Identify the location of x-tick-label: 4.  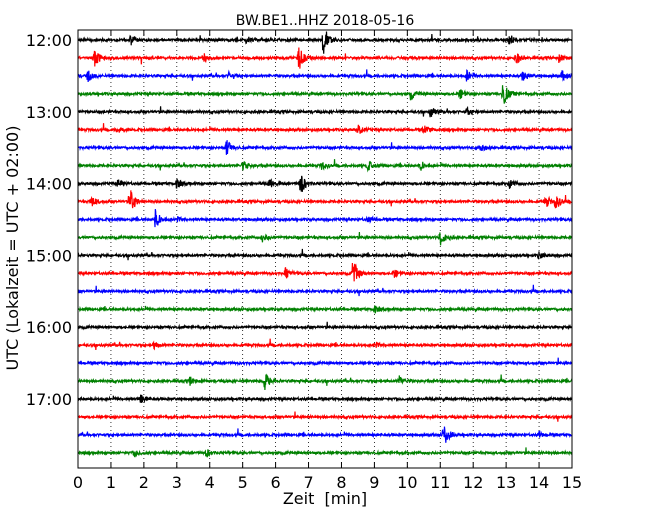
(210, 482).